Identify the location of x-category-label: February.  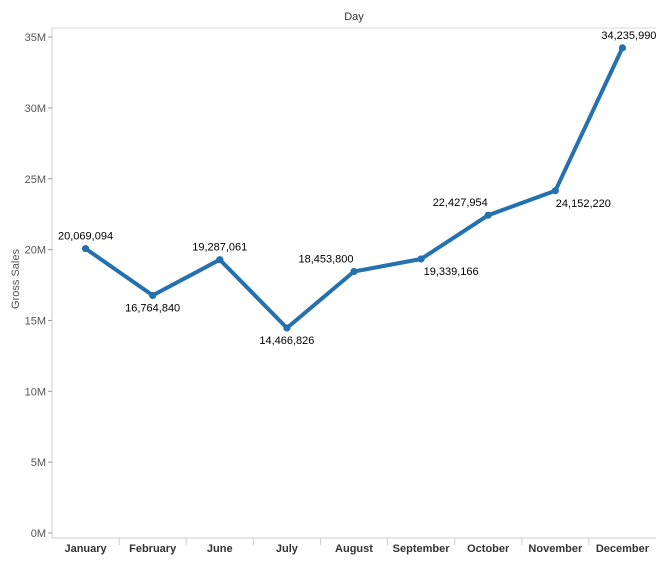
(153, 549).